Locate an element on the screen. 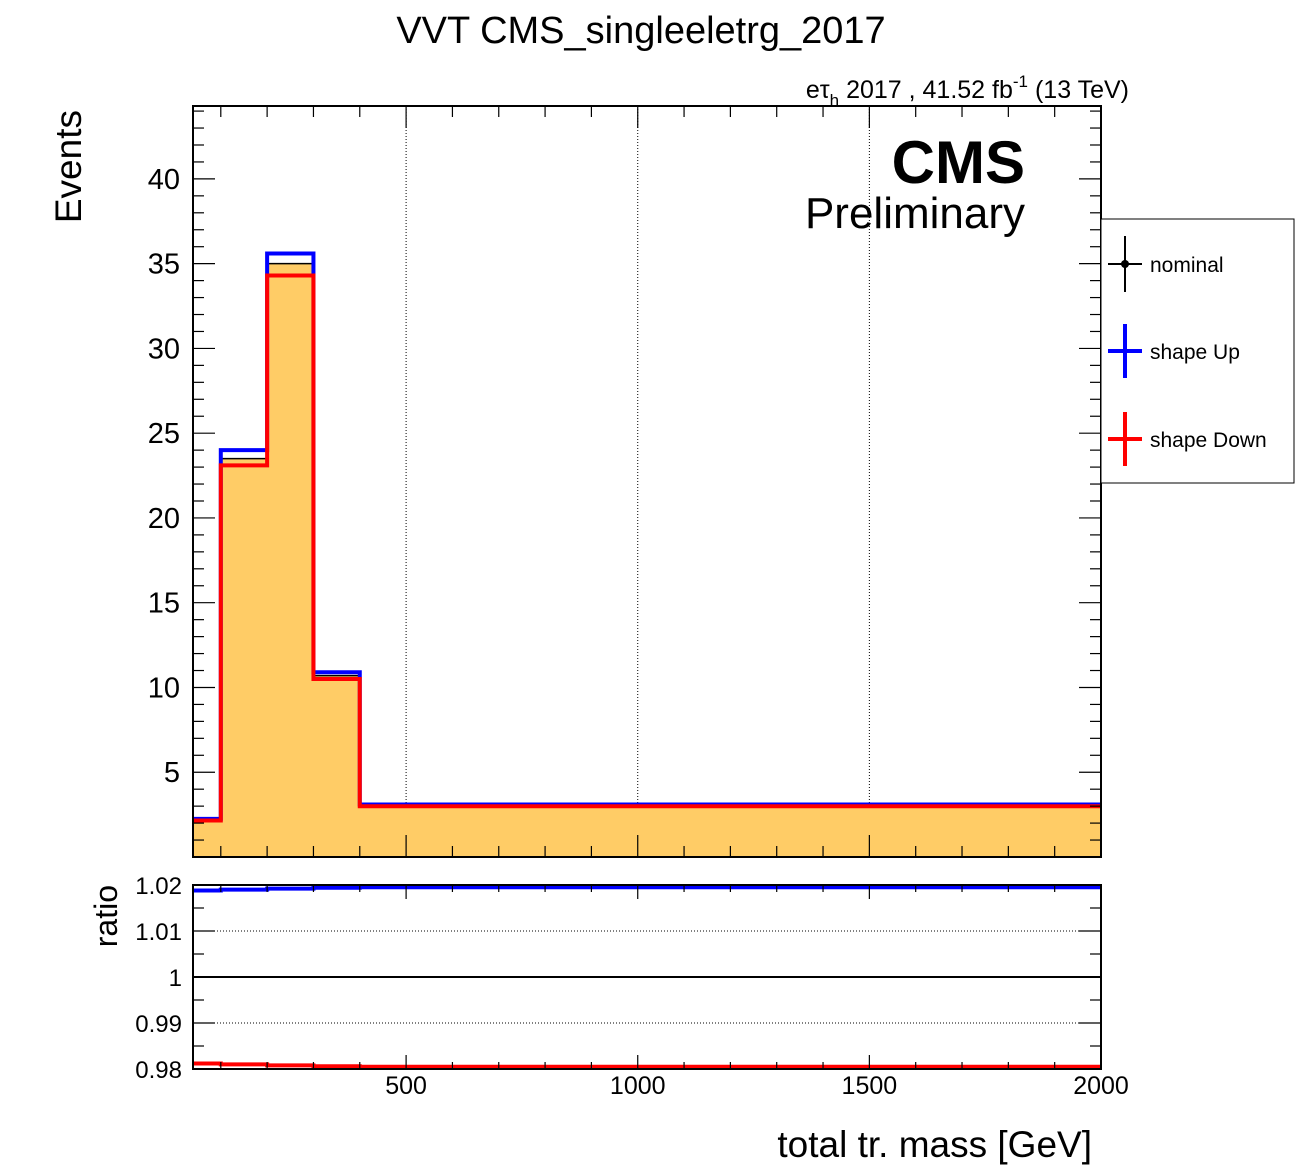  ratio-y-tick-label: 1.01 is located at coordinates (158, 932).